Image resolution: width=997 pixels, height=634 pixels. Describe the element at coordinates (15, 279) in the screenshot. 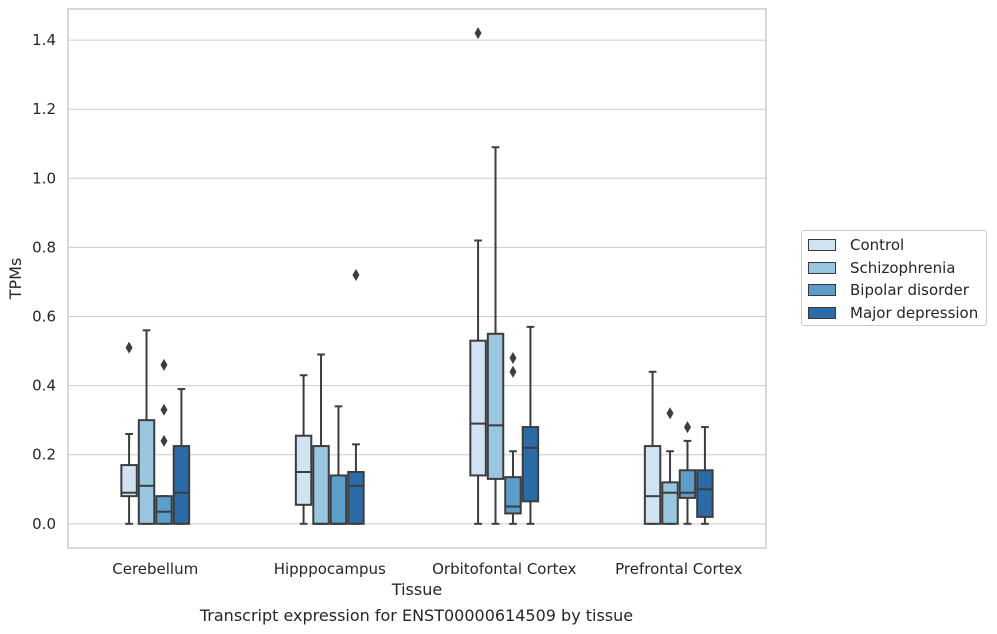

I see `y-axis-label: TPMs` at that location.